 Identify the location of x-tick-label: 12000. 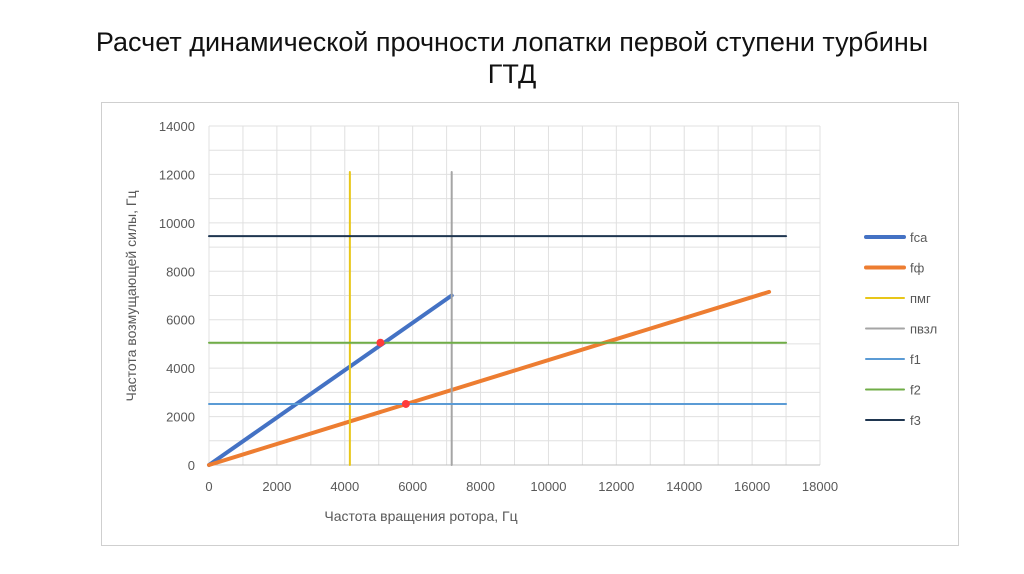
(616, 486).